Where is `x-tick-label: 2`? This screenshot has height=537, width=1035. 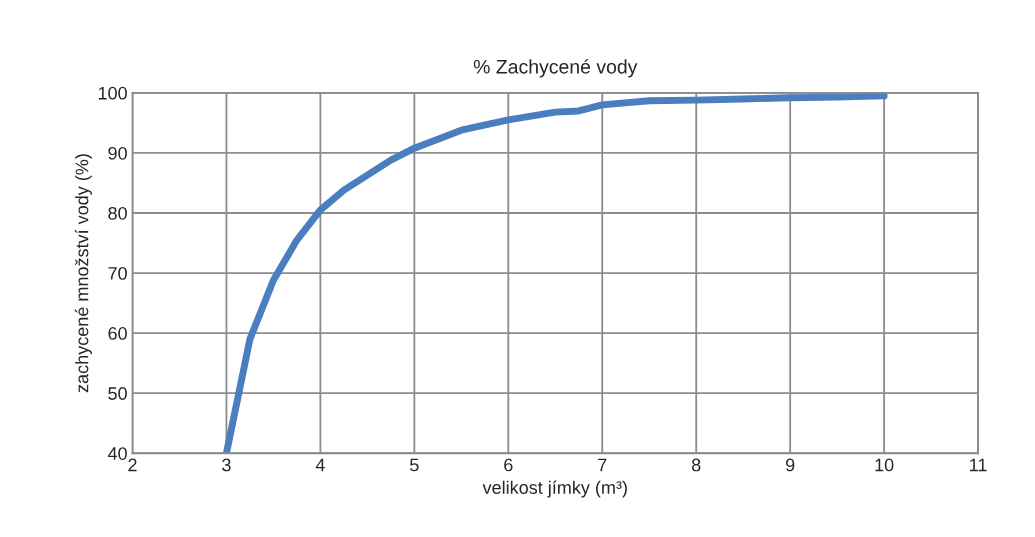
x-tick-label: 2 is located at coordinates (132, 465).